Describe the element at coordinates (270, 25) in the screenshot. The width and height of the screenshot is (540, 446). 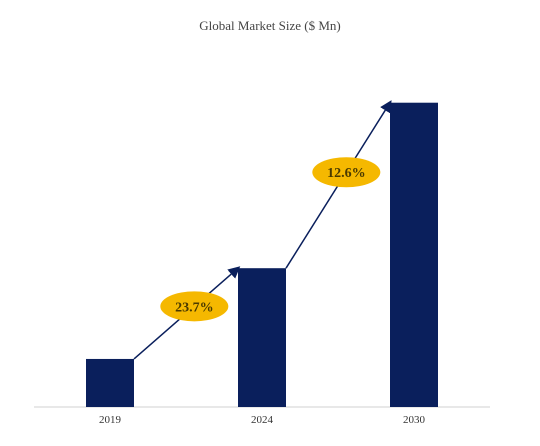
I see `chart-title: Global Market Size ($ Mn)` at that location.